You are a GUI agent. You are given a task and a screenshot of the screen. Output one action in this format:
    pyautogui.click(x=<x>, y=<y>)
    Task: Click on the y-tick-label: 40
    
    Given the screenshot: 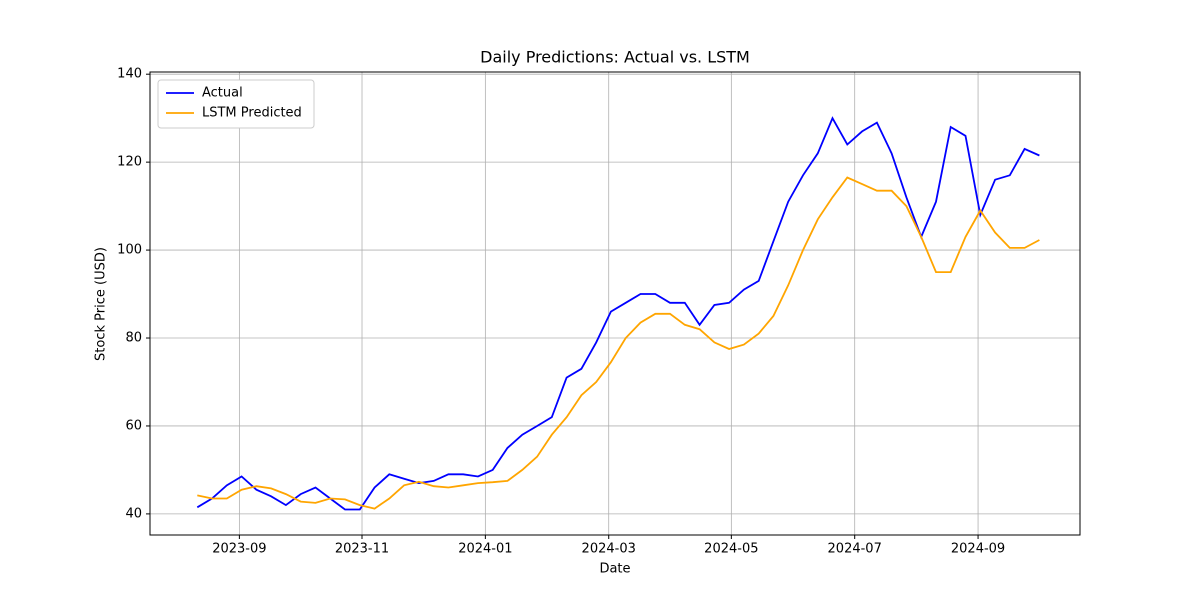 What is the action you would take?
    pyautogui.click(x=133, y=513)
    